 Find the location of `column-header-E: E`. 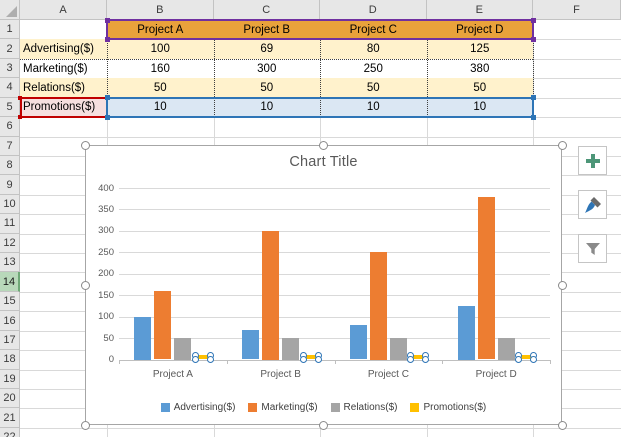

column-header-E: E is located at coordinates (479, 10).